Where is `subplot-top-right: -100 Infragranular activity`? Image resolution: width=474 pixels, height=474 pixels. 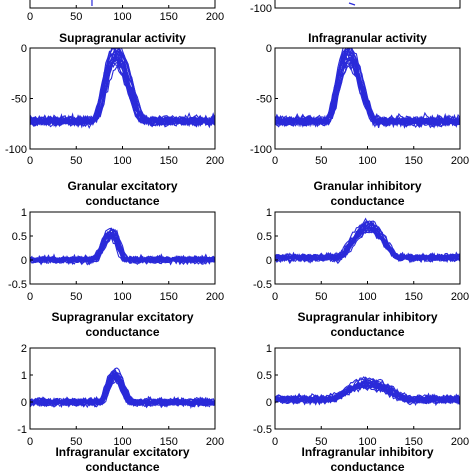 subplot-top-right: -100 Infragranular activity is located at coordinates (355, 22).